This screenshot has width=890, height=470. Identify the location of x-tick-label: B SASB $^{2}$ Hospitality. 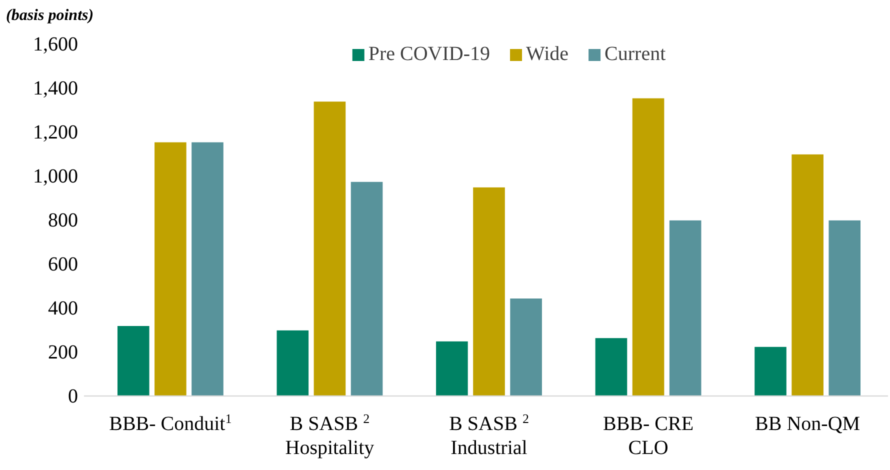
(329, 434).